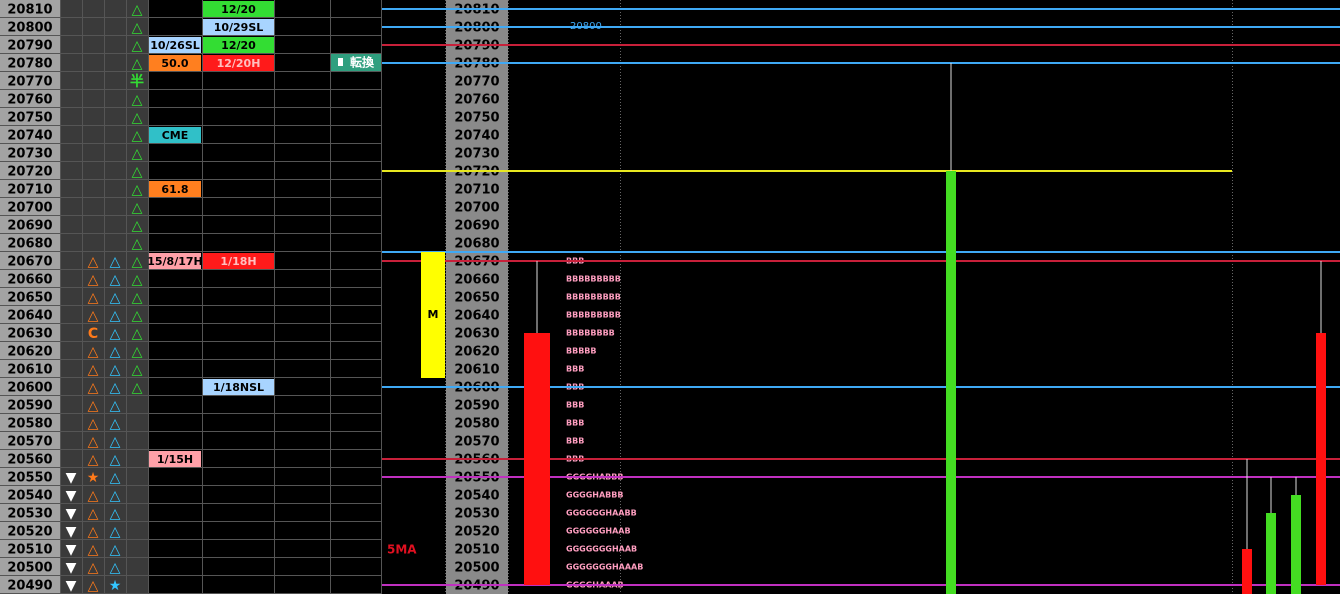  Describe the element at coordinates (29, 424) in the screenshot. I see `price-label: 20580` at that location.